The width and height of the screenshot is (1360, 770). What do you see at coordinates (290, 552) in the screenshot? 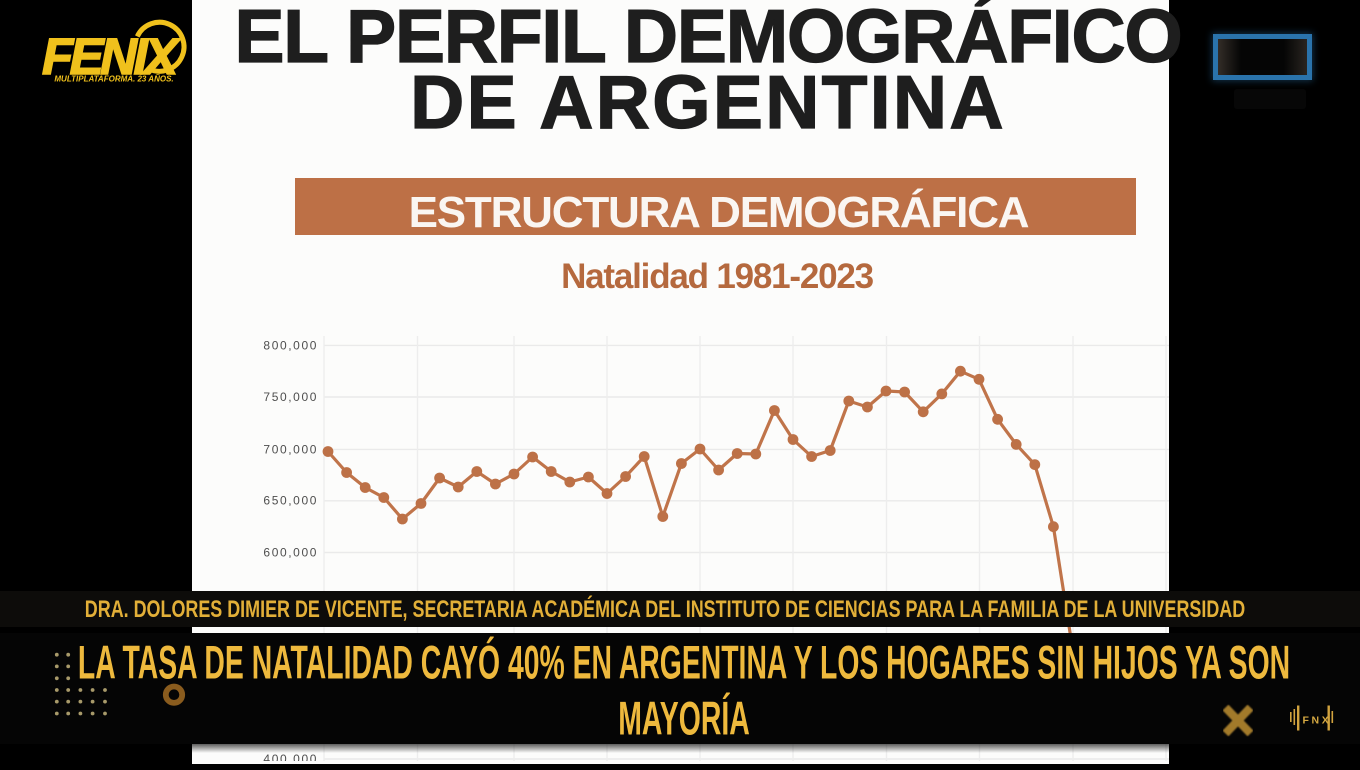
I see `svg-text: 600,000` at bounding box center [290, 552].